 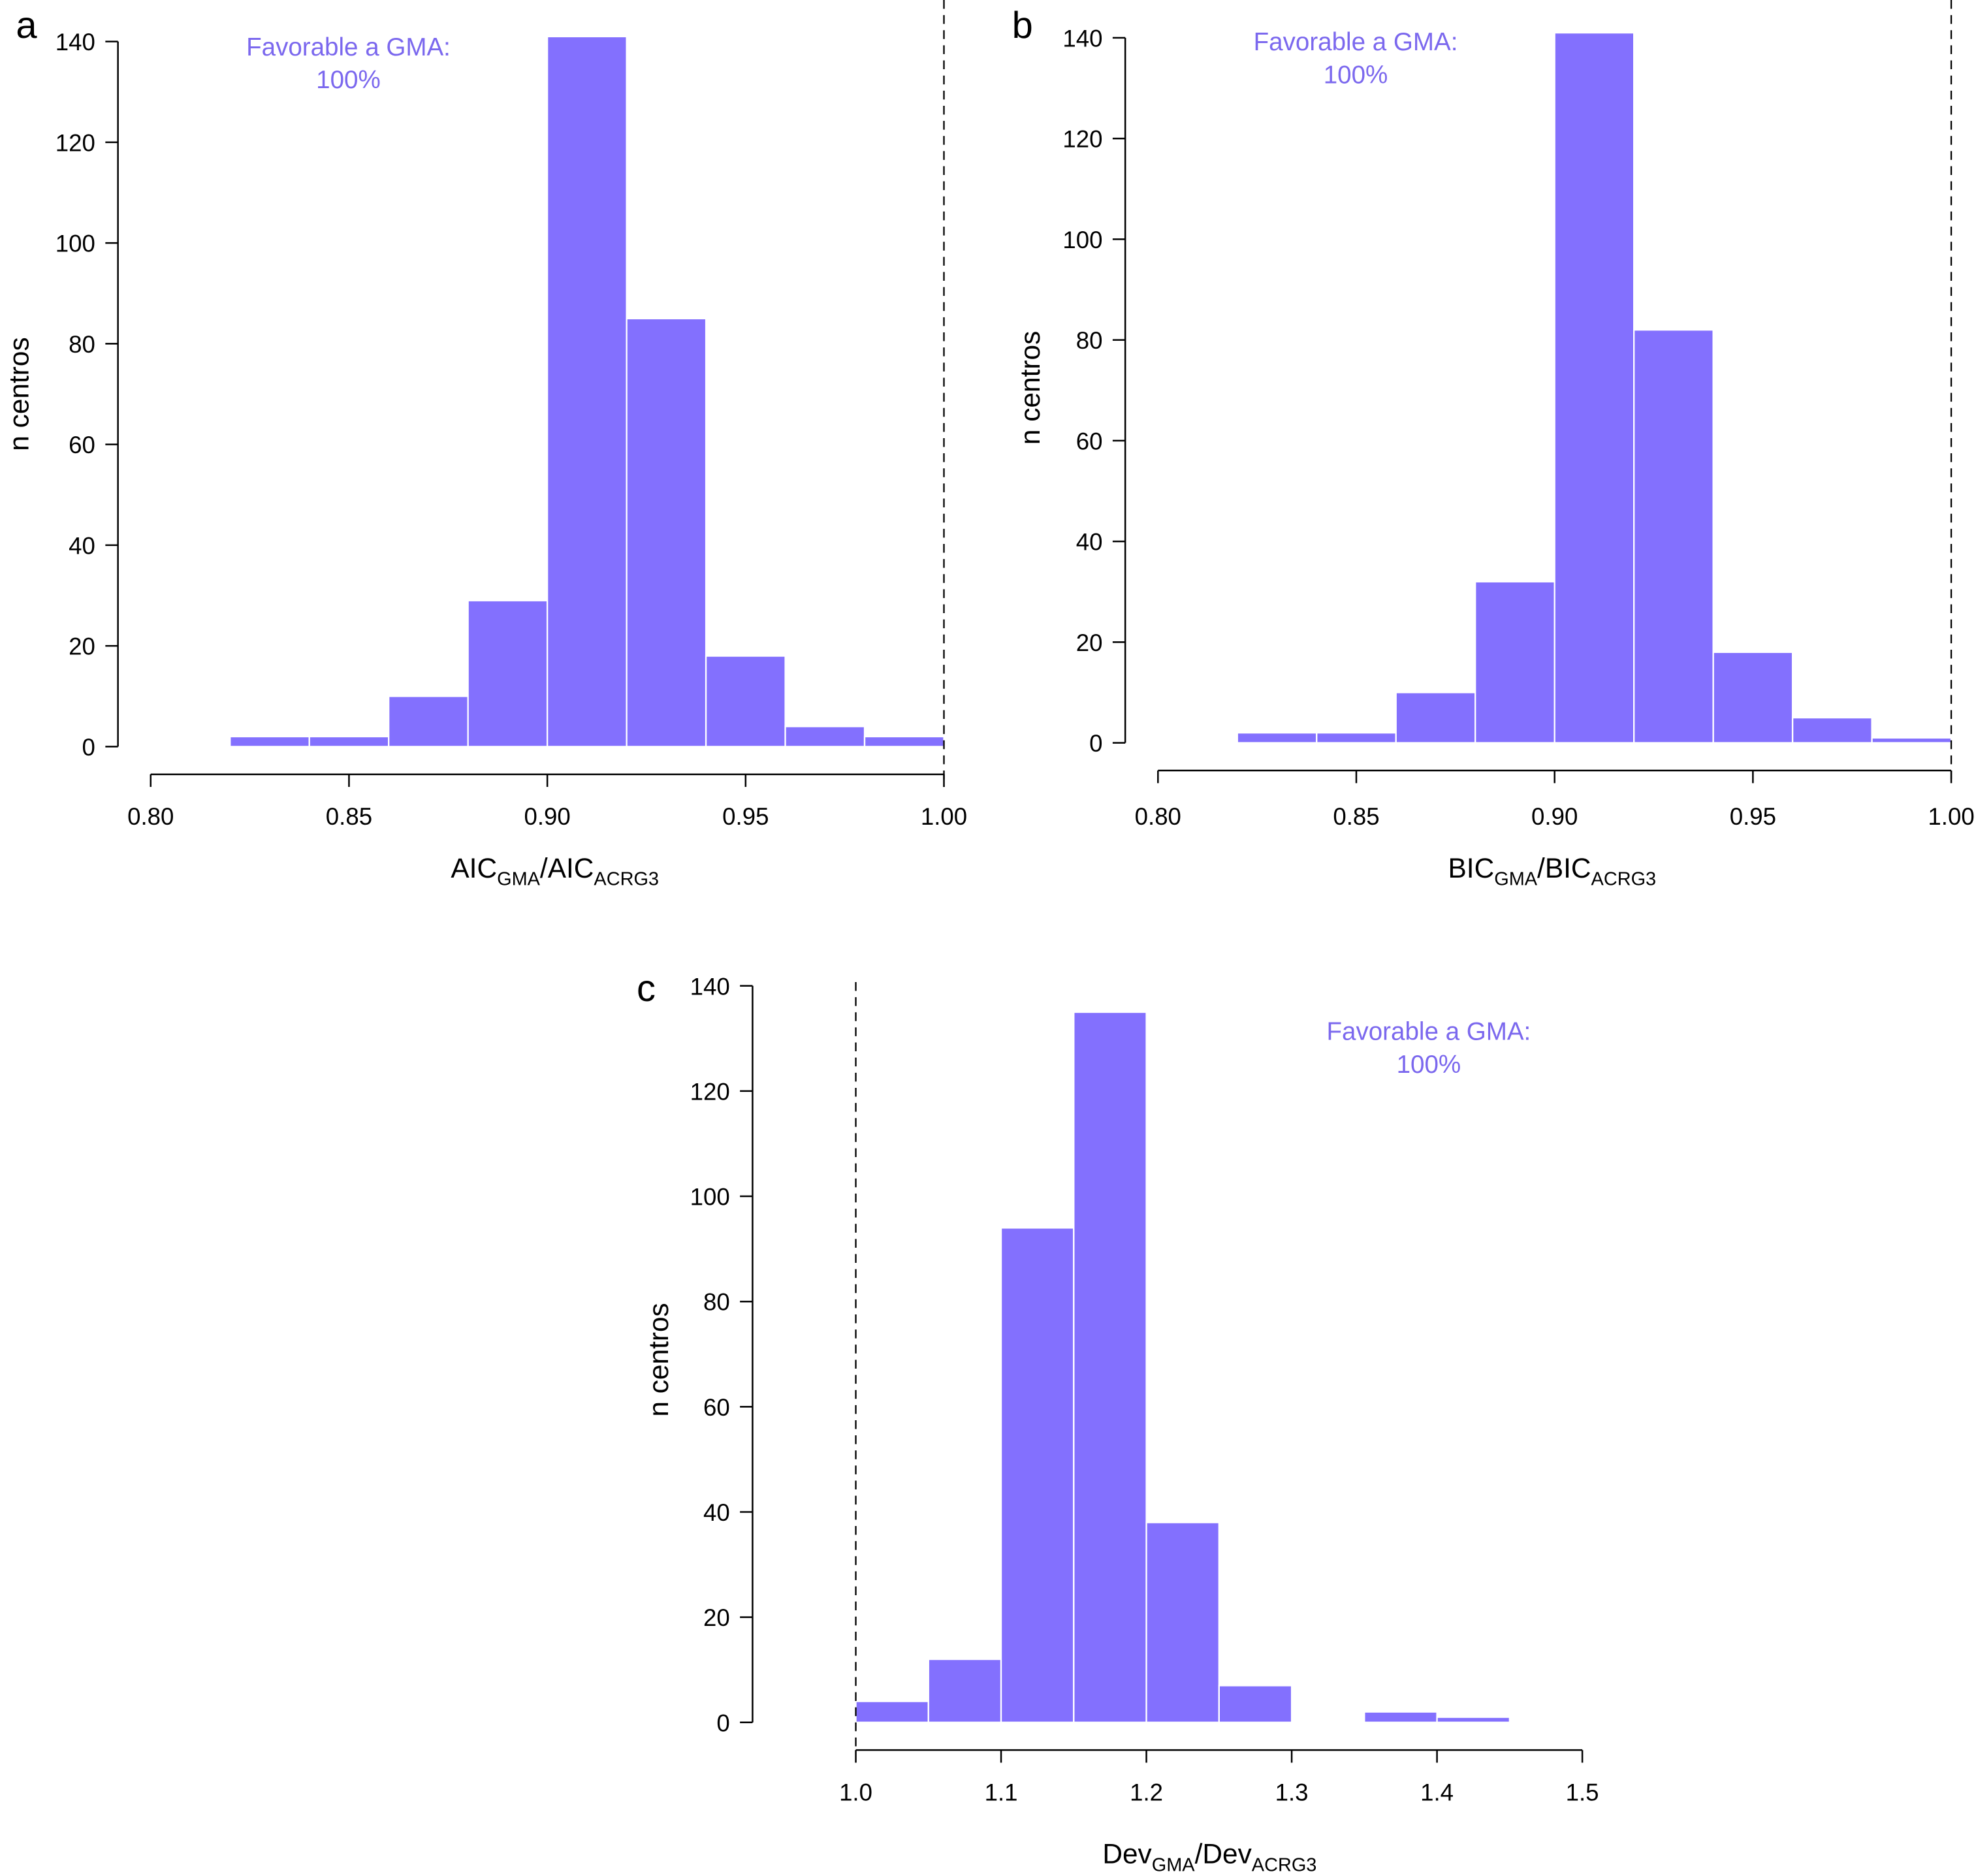 What do you see at coordinates (1582, 1792) in the screenshot?
I see `x-tick-label: 1.5` at bounding box center [1582, 1792].